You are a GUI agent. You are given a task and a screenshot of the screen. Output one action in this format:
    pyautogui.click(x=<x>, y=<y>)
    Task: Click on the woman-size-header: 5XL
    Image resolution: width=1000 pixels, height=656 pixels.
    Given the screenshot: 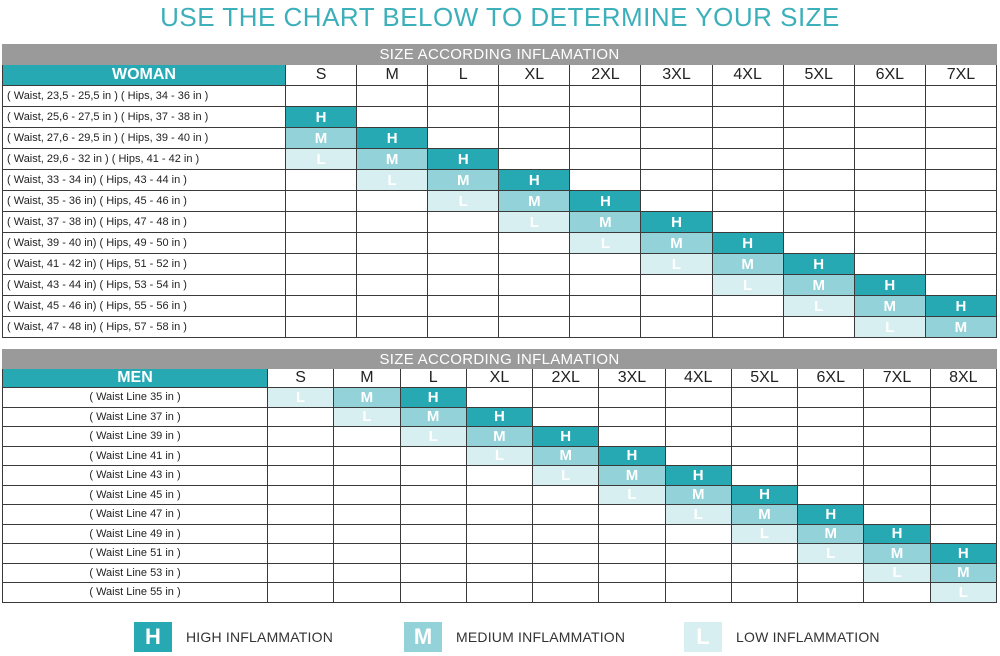 What is the action you would take?
    pyautogui.click(x=818, y=75)
    